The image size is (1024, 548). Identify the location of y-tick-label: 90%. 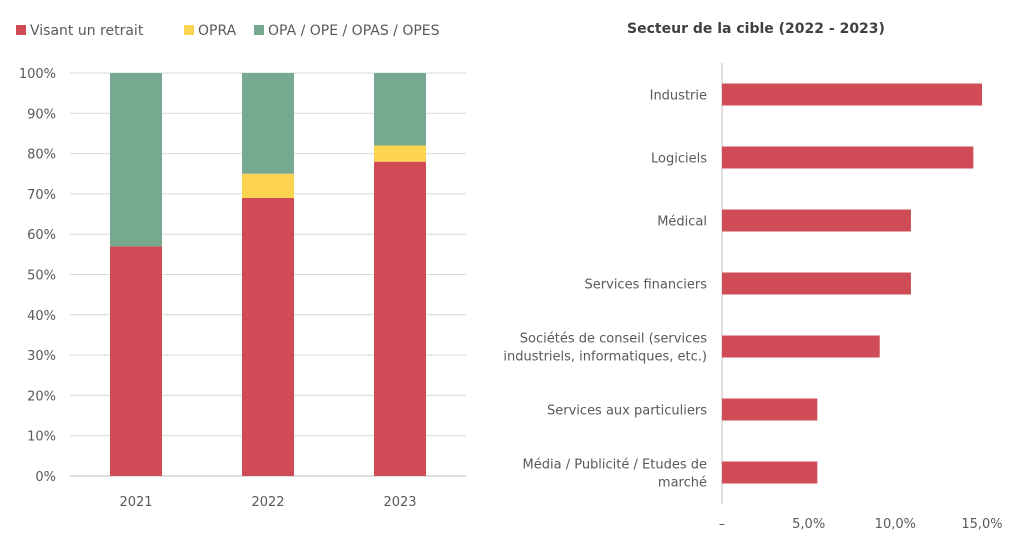
(41, 114).